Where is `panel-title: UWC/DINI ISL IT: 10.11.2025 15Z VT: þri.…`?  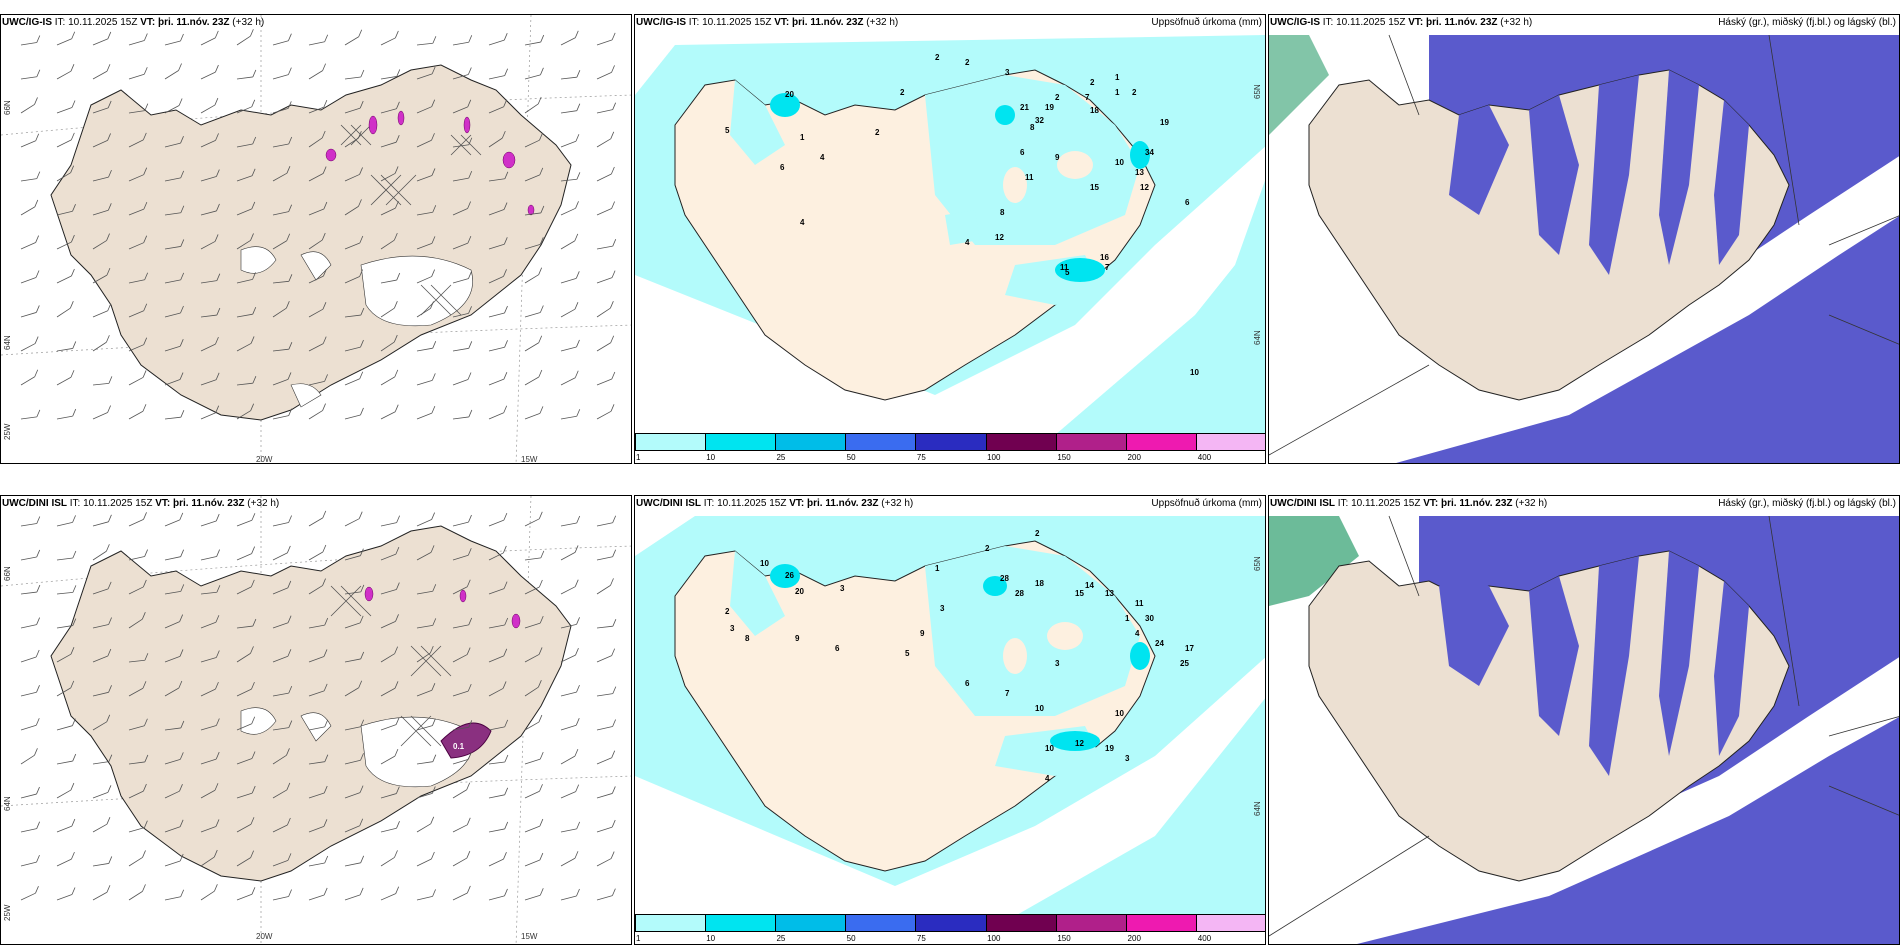 panel-title: UWC/DINI ISL IT: 10.11.2025 15Z VT: þri.… is located at coordinates (1409, 503).